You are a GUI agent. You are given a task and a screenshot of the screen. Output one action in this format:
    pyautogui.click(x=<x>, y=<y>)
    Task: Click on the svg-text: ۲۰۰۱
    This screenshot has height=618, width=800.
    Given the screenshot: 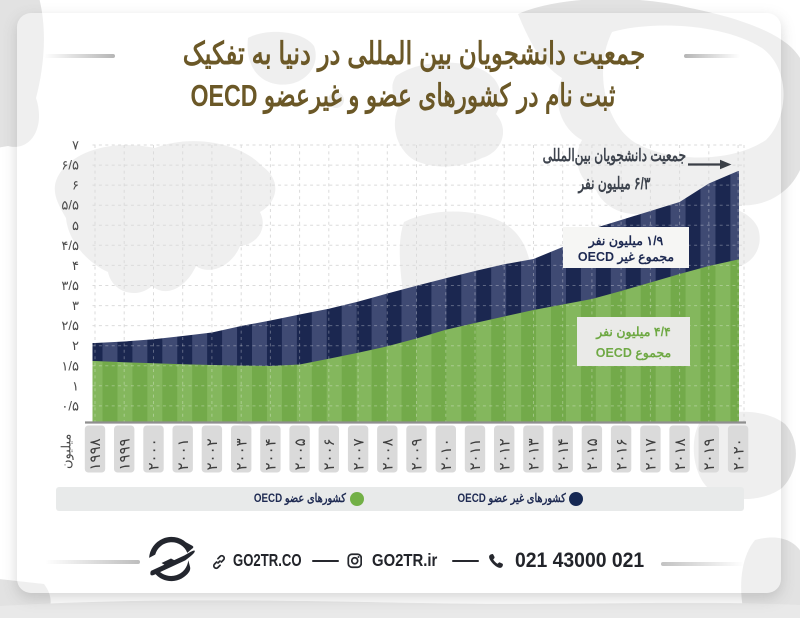 What is the action you would take?
    pyautogui.click(x=183, y=454)
    